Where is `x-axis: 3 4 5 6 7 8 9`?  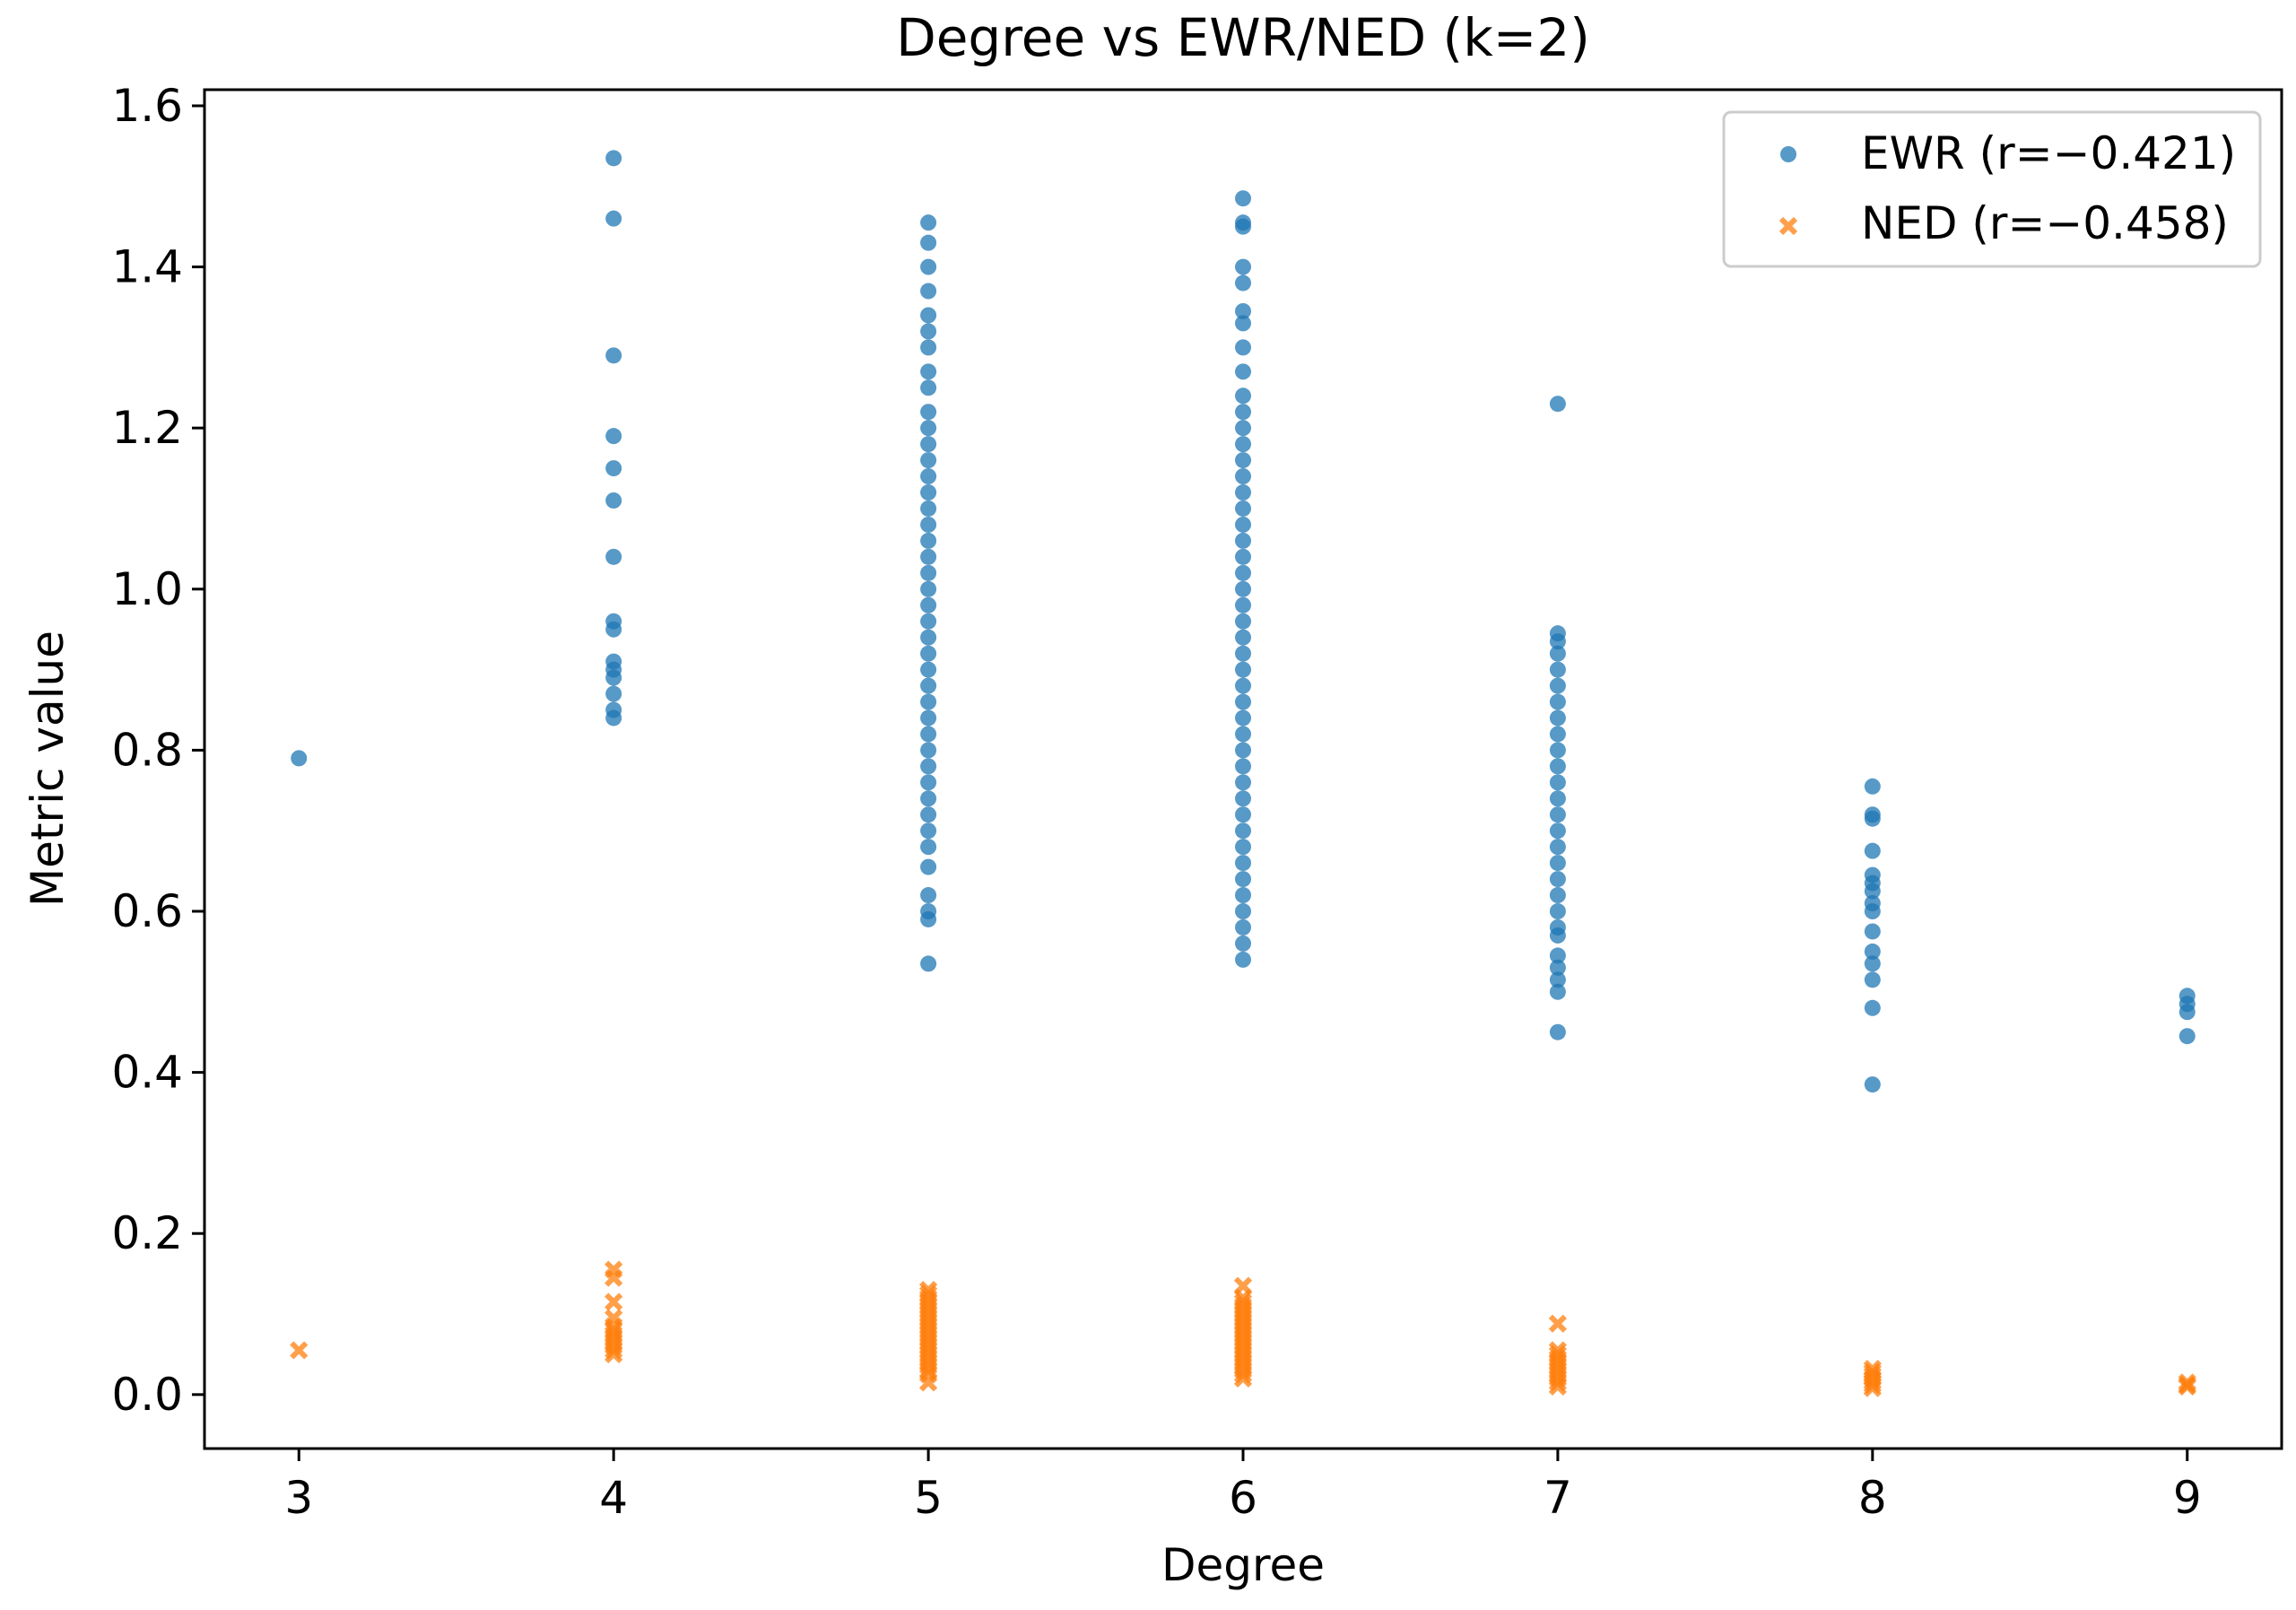
x-axis: 3 4 5 6 7 8 9 is located at coordinates (1243, 1486).